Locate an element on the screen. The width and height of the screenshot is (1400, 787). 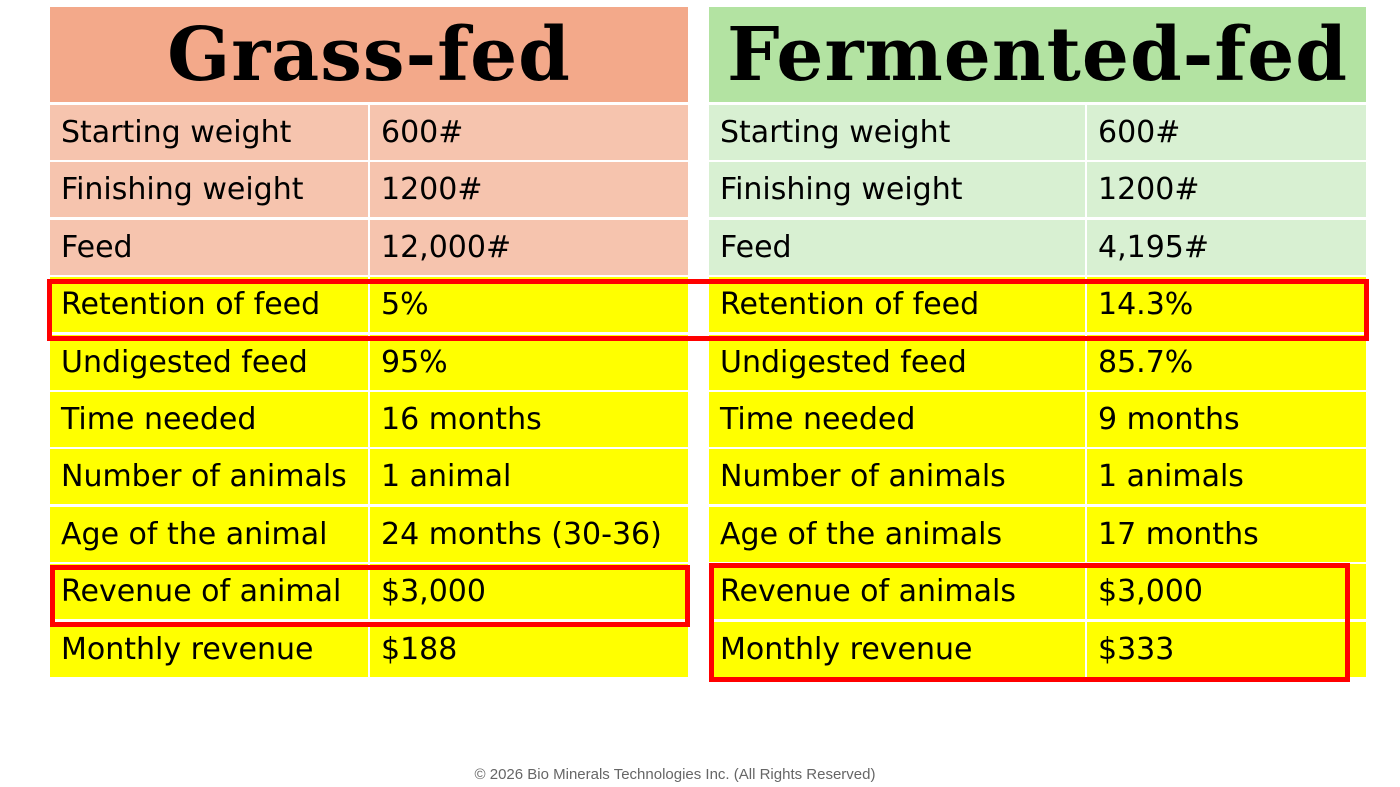
row-value: 24 months (30-36) is located at coordinates (529, 534).